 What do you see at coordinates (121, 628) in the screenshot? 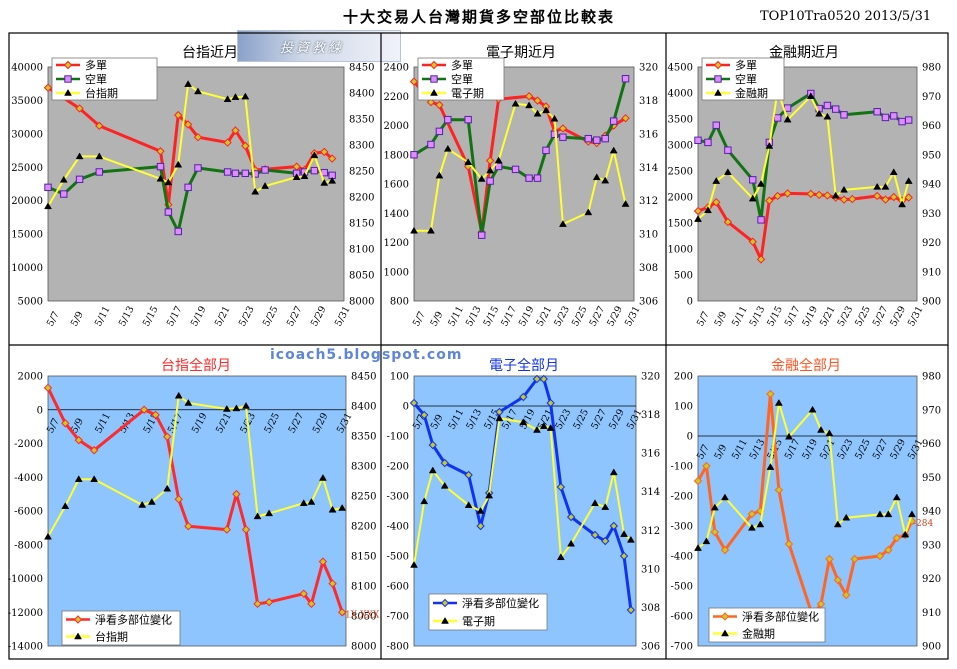
I see `legend-box` at bounding box center [121, 628].